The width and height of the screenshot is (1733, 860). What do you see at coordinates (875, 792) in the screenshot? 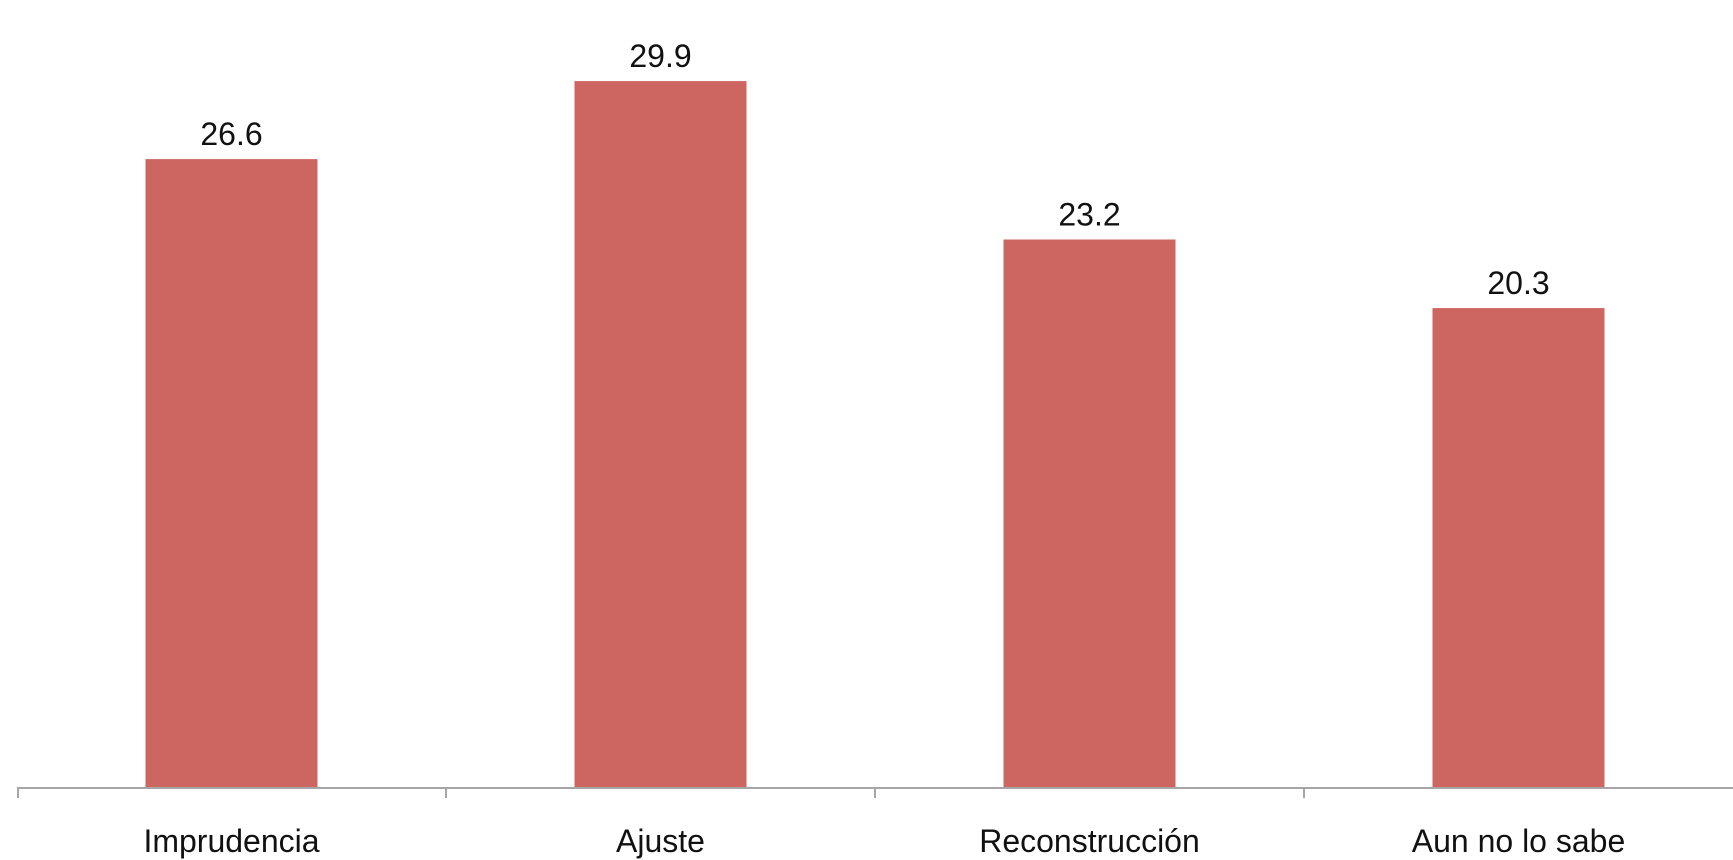
I see `x-axis` at bounding box center [875, 792].